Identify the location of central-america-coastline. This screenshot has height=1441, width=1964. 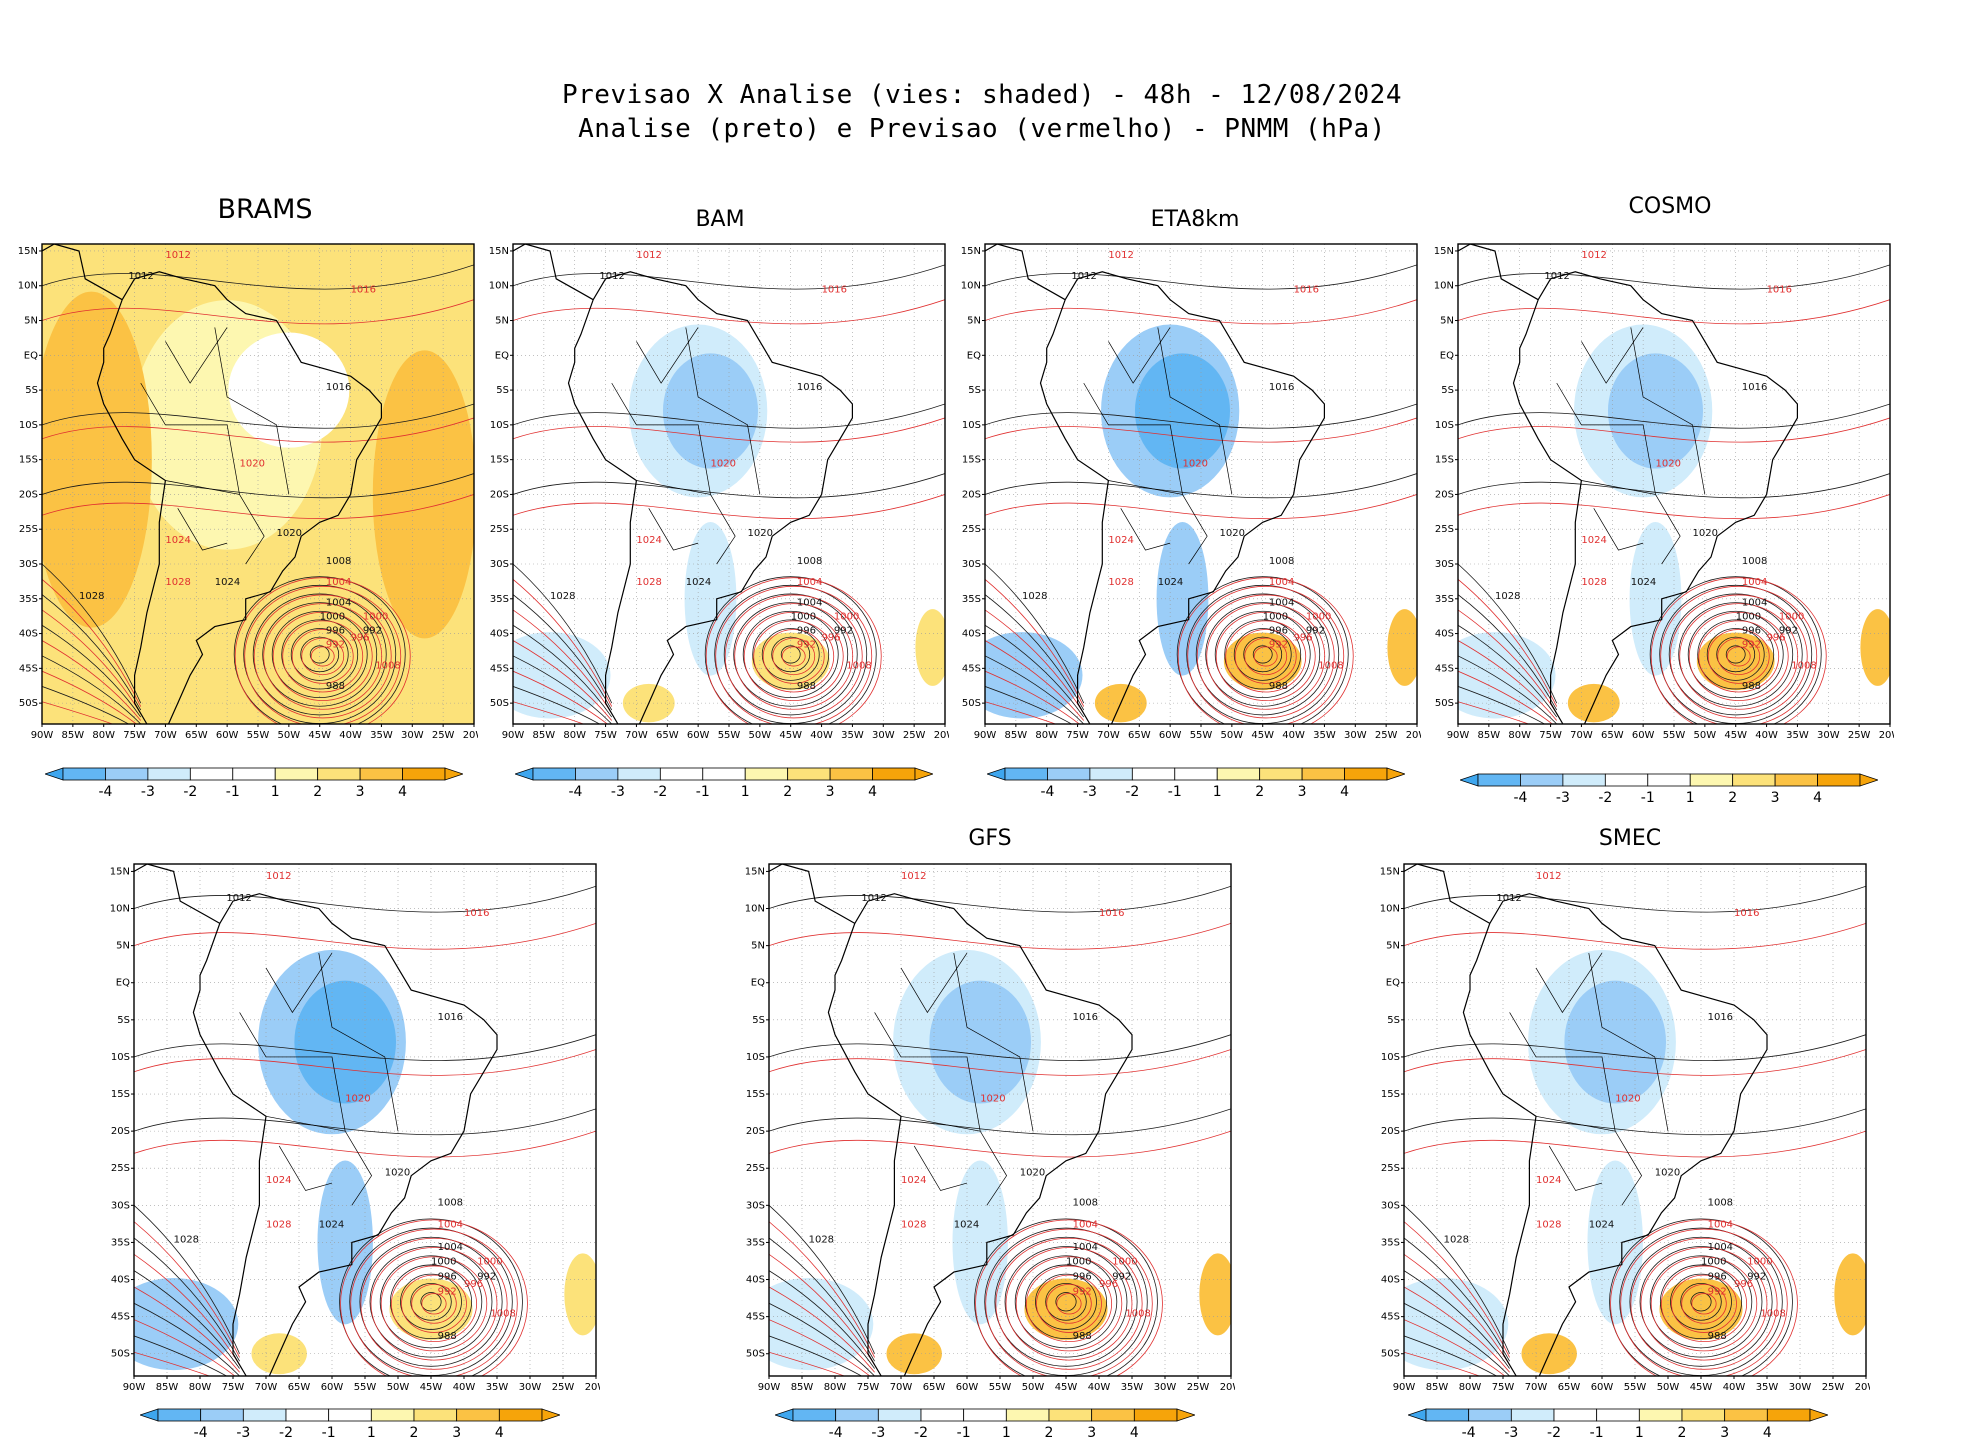
(553, 272).